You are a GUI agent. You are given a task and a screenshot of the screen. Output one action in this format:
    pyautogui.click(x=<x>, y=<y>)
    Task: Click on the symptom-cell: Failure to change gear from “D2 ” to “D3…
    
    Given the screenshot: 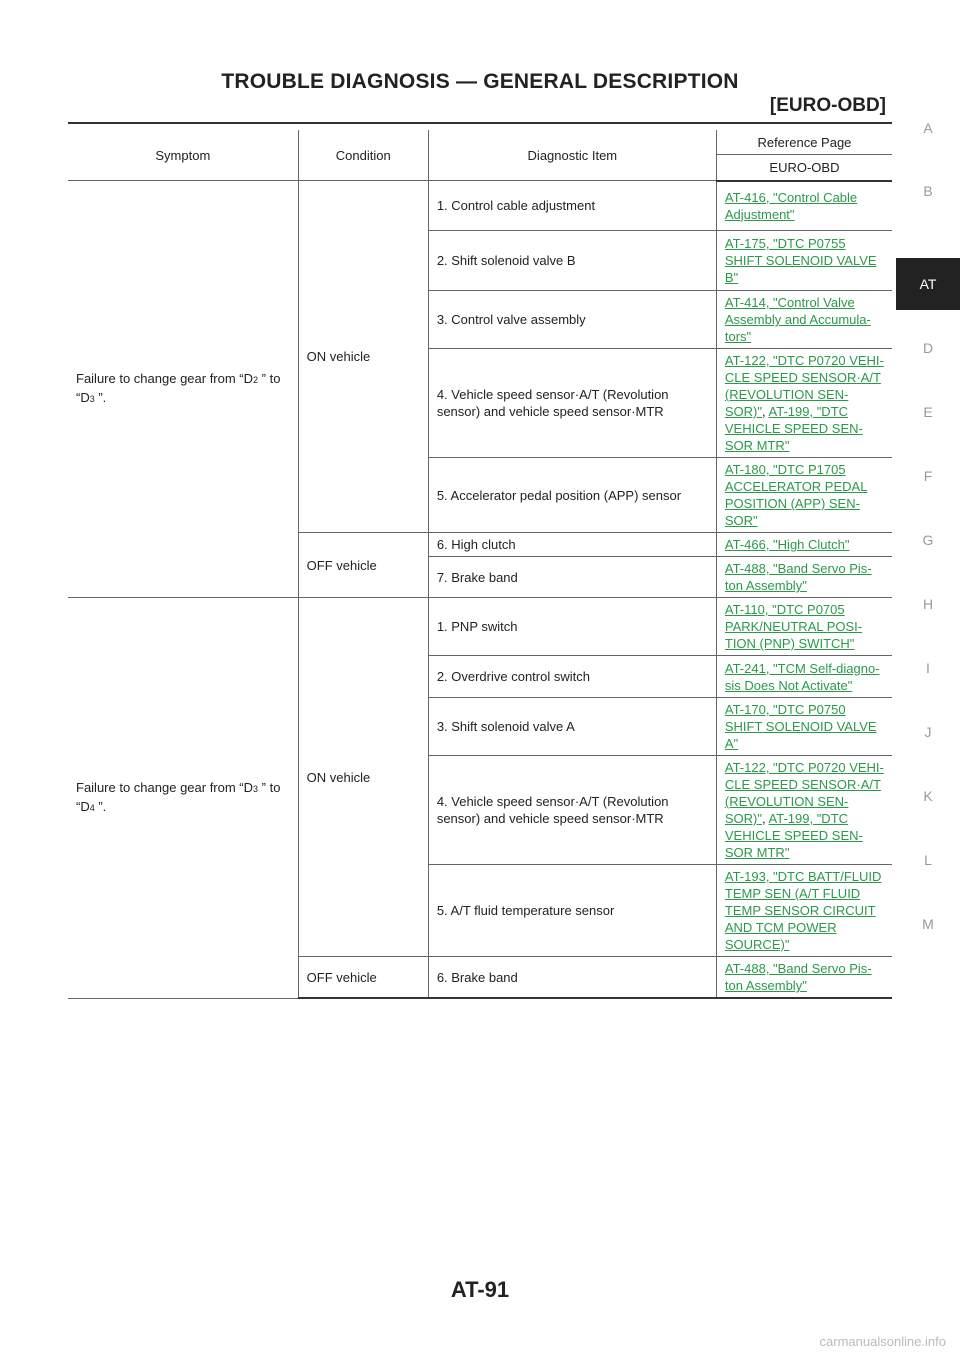 What is the action you would take?
    pyautogui.click(x=183, y=389)
    